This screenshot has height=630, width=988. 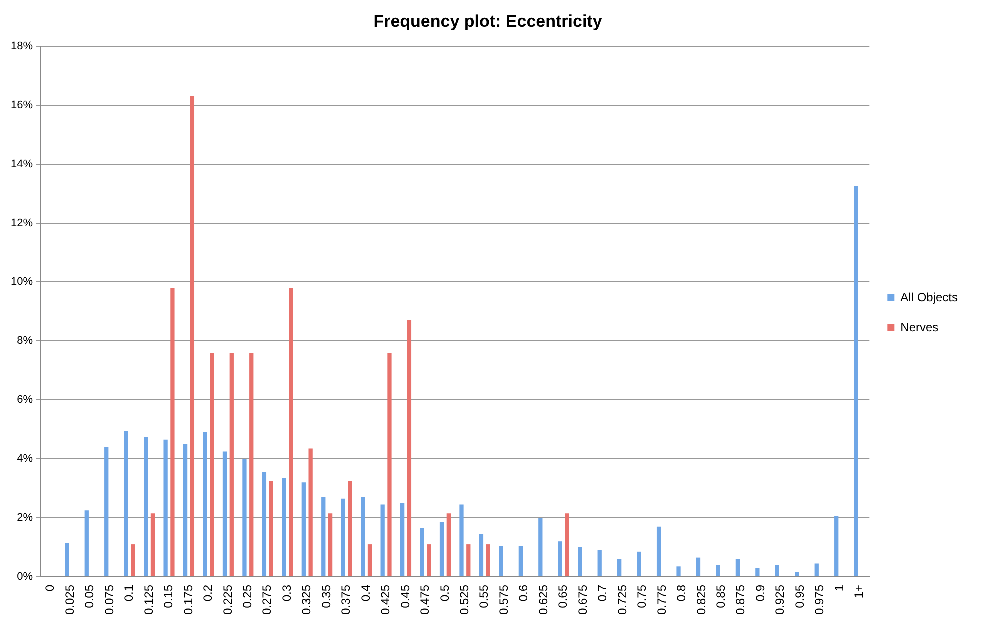 What do you see at coordinates (25, 459) in the screenshot?
I see `y-tick-label: 4%` at bounding box center [25, 459].